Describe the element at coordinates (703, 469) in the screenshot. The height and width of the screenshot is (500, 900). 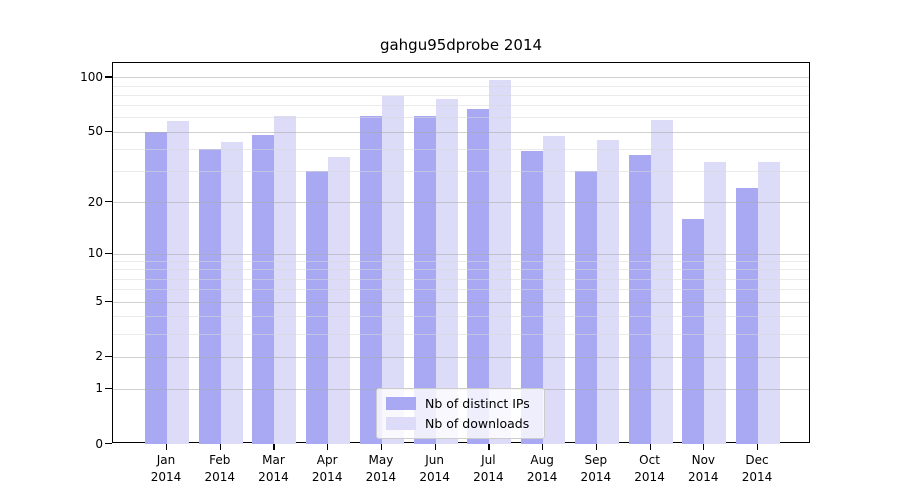
I see `x-tick-label-nov: Nov 2014` at that location.